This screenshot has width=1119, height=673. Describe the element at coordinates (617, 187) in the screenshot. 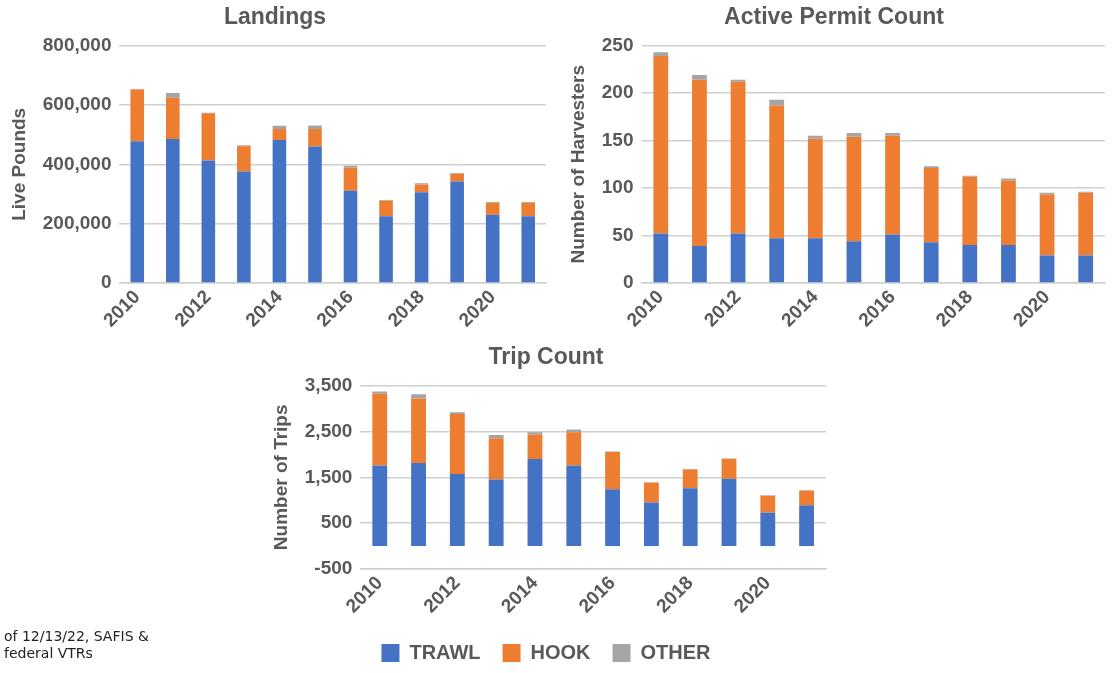

I see `y-tick-label: 100` at that location.